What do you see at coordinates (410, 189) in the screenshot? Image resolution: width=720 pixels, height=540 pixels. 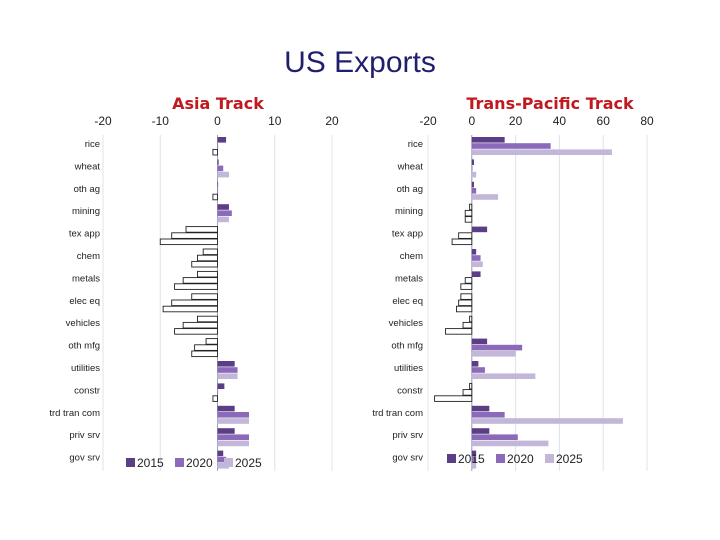 I see `tp-category-label: oth ag` at bounding box center [410, 189].